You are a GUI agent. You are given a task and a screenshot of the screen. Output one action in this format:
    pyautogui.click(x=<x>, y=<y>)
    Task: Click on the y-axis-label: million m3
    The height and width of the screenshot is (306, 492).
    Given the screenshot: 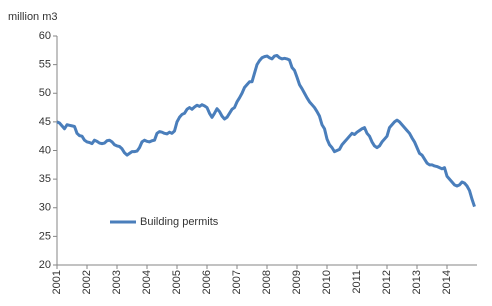 What is the action you would take?
    pyautogui.click(x=33, y=17)
    